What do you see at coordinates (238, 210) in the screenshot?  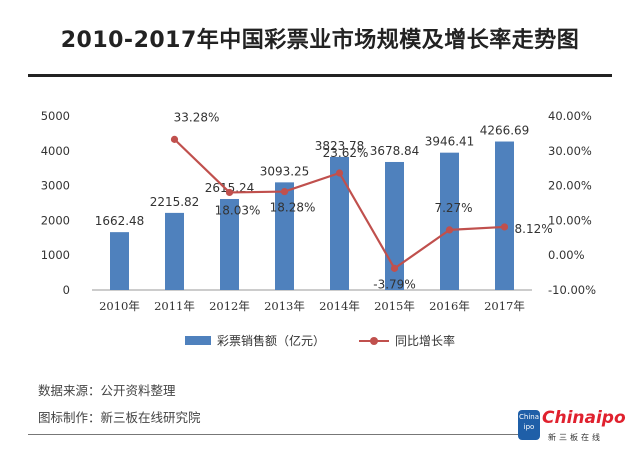 I see `line-data-label: 18.03%` at bounding box center [238, 210].